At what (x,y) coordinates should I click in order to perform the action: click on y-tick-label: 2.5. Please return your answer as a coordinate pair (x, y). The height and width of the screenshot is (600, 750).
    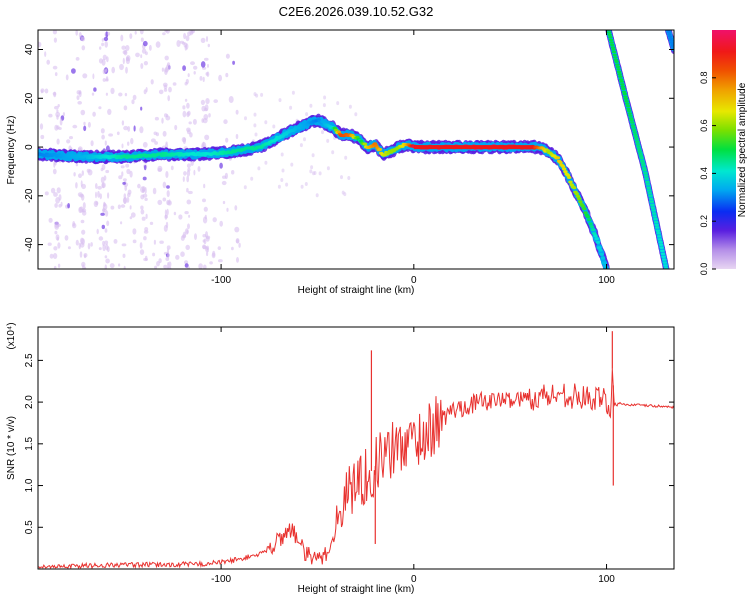
    Looking at the image, I should click on (29, 360).